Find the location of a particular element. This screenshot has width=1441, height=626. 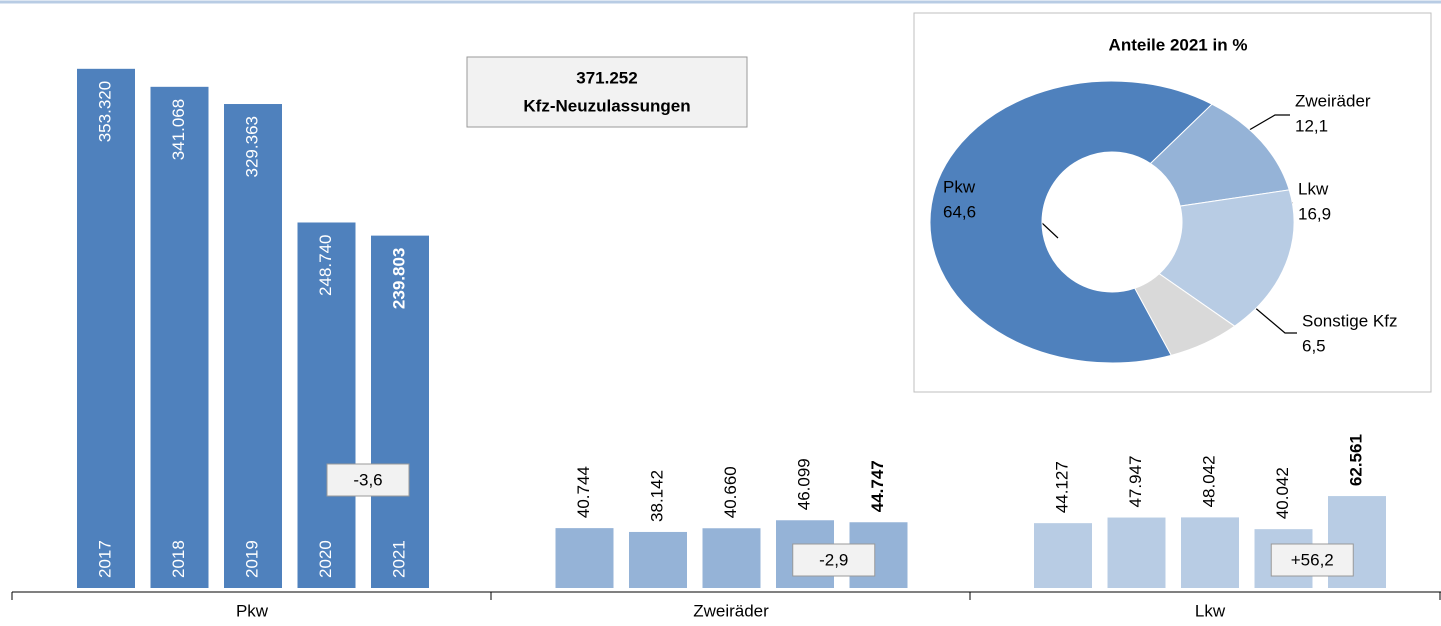

year-label: 2021 is located at coordinates (398, 559).